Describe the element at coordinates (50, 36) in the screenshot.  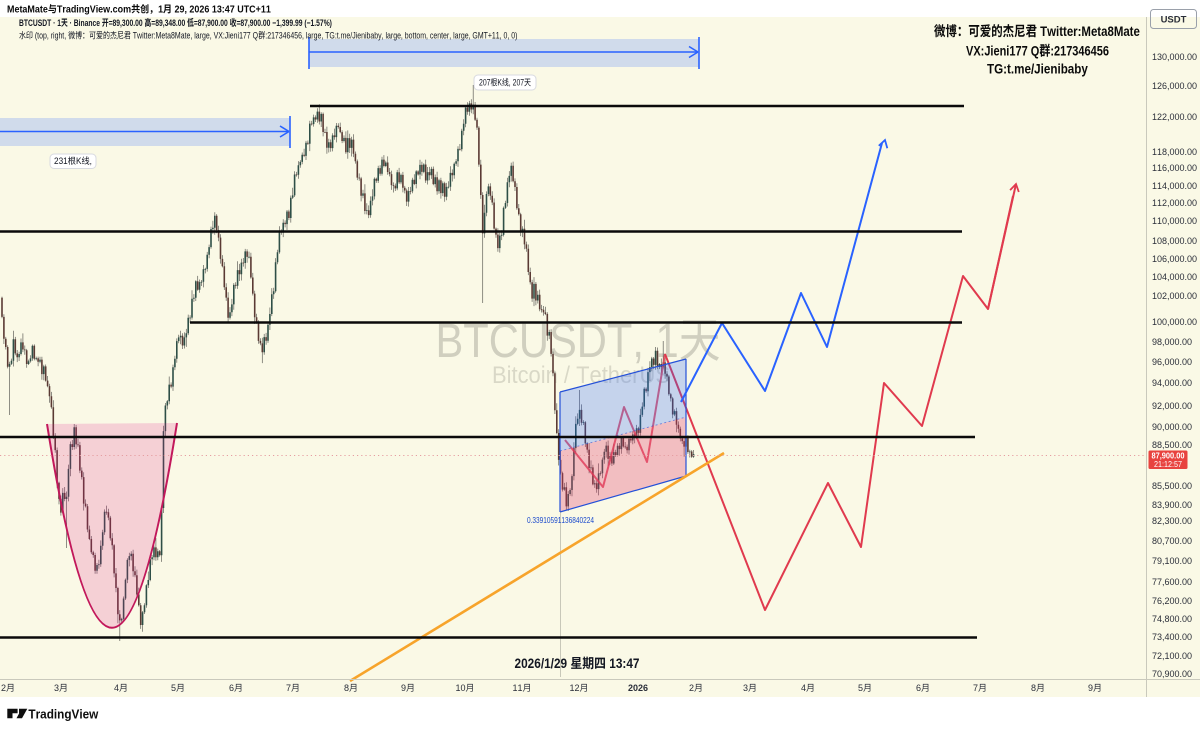
I see `svg-text: (top, right,` at that location.